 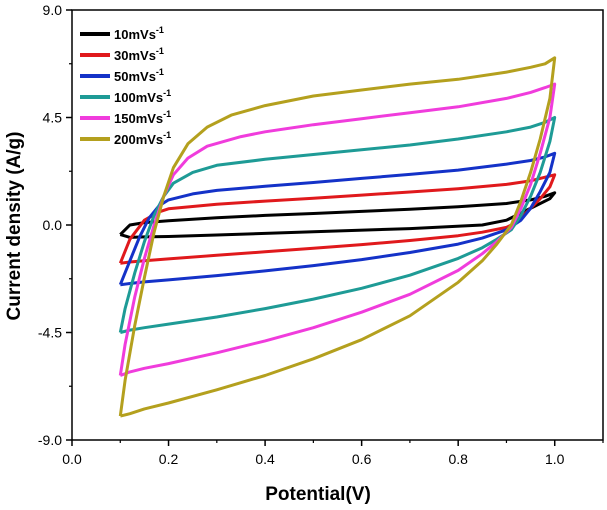 I want to click on x-tick-label: 0.8, so click(x=458, y=459).